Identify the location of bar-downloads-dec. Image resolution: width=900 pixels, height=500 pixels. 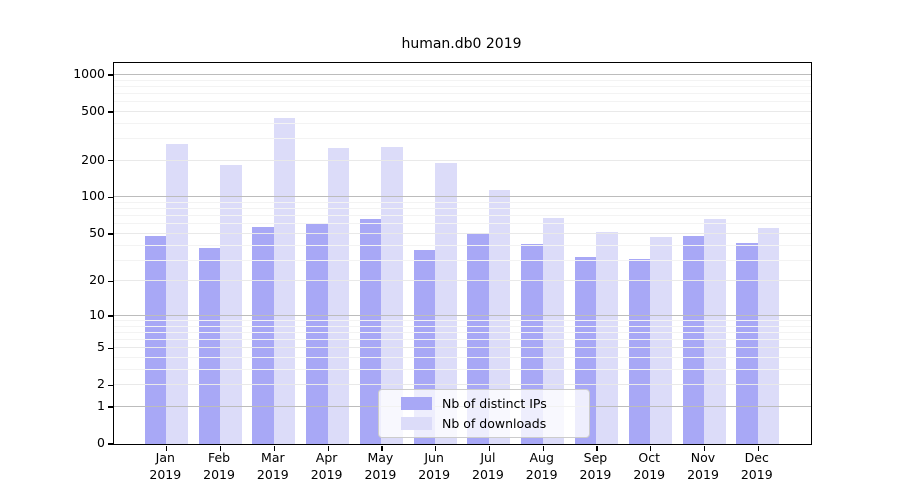
(768, 336).